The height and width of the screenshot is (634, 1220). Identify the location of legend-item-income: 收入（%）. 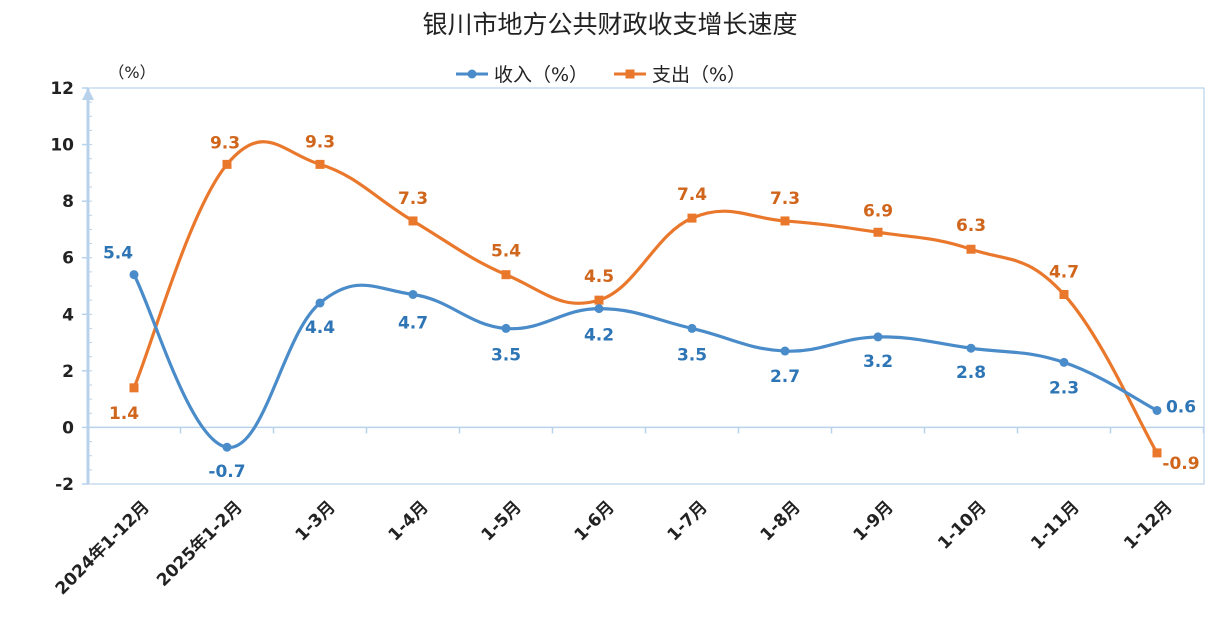
(522, 75).